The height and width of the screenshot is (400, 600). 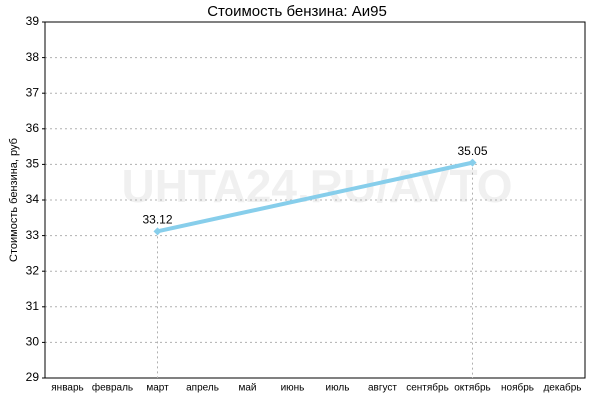 What do you see at coordinates (202, 388) in the screenshot?
I see `x-tick-label: апрель` at bounding box center [202, 388].